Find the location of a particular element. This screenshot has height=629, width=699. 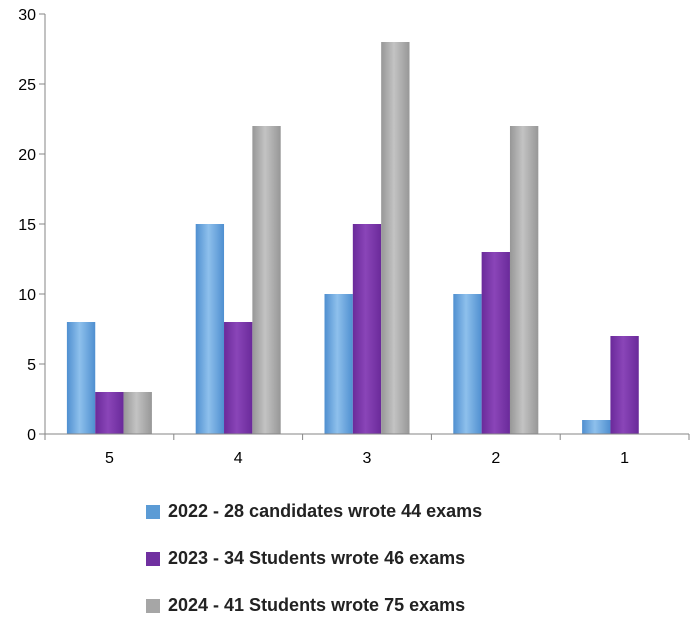

x-tick-label: 1 is located at coordinates (624, 458).